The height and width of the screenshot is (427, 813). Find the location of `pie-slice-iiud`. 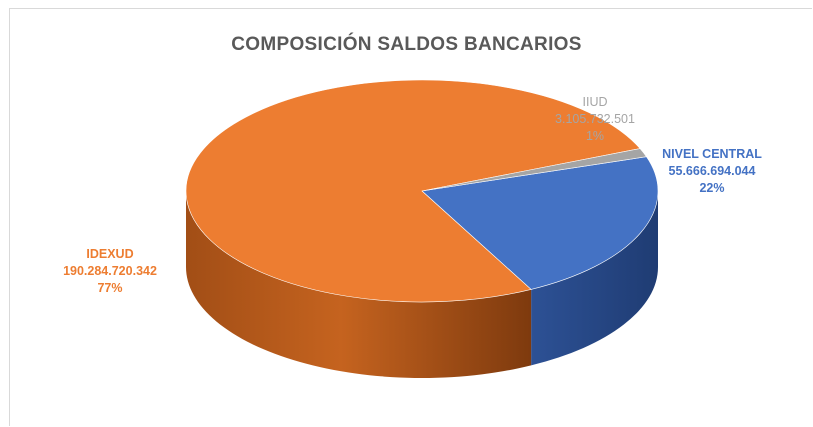

pie-slice-iiud is located at coordinates (534, 170).